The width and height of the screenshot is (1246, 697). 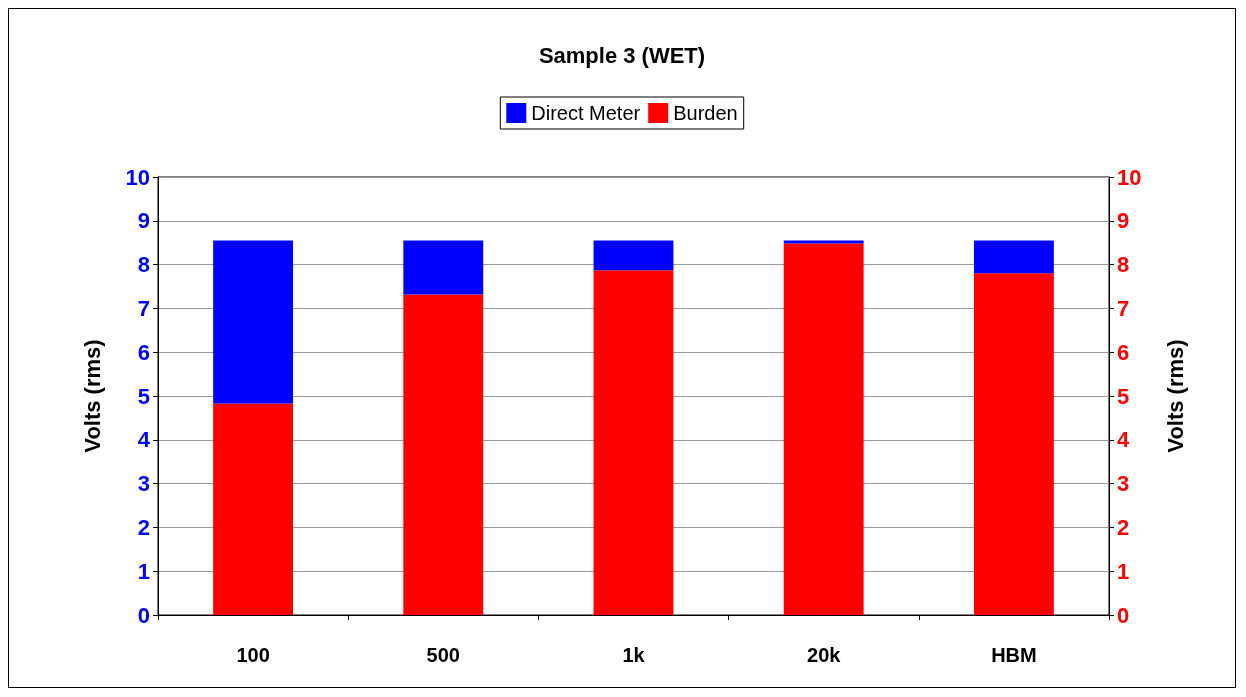 I want to click on x-tick-label: 100, so click(x=253, y=655).